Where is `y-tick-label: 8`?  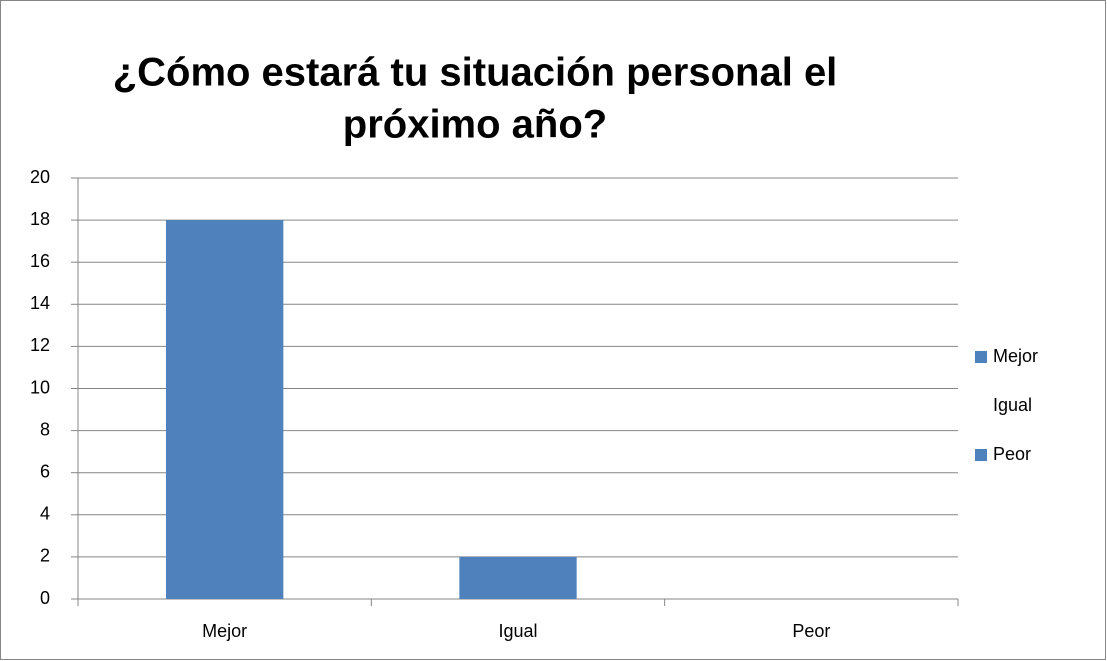 y-tick-label: 8 is located at coordinates (45, 429).